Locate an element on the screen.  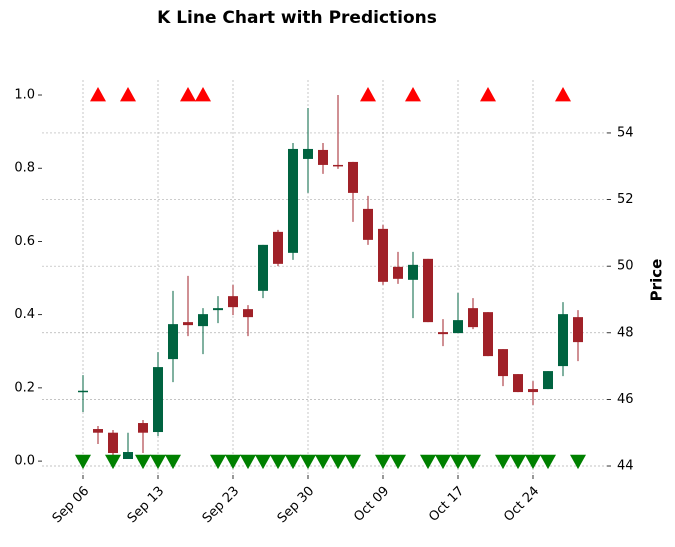
x-tick-label: Sep 13 is located at coordinates (146, 505).